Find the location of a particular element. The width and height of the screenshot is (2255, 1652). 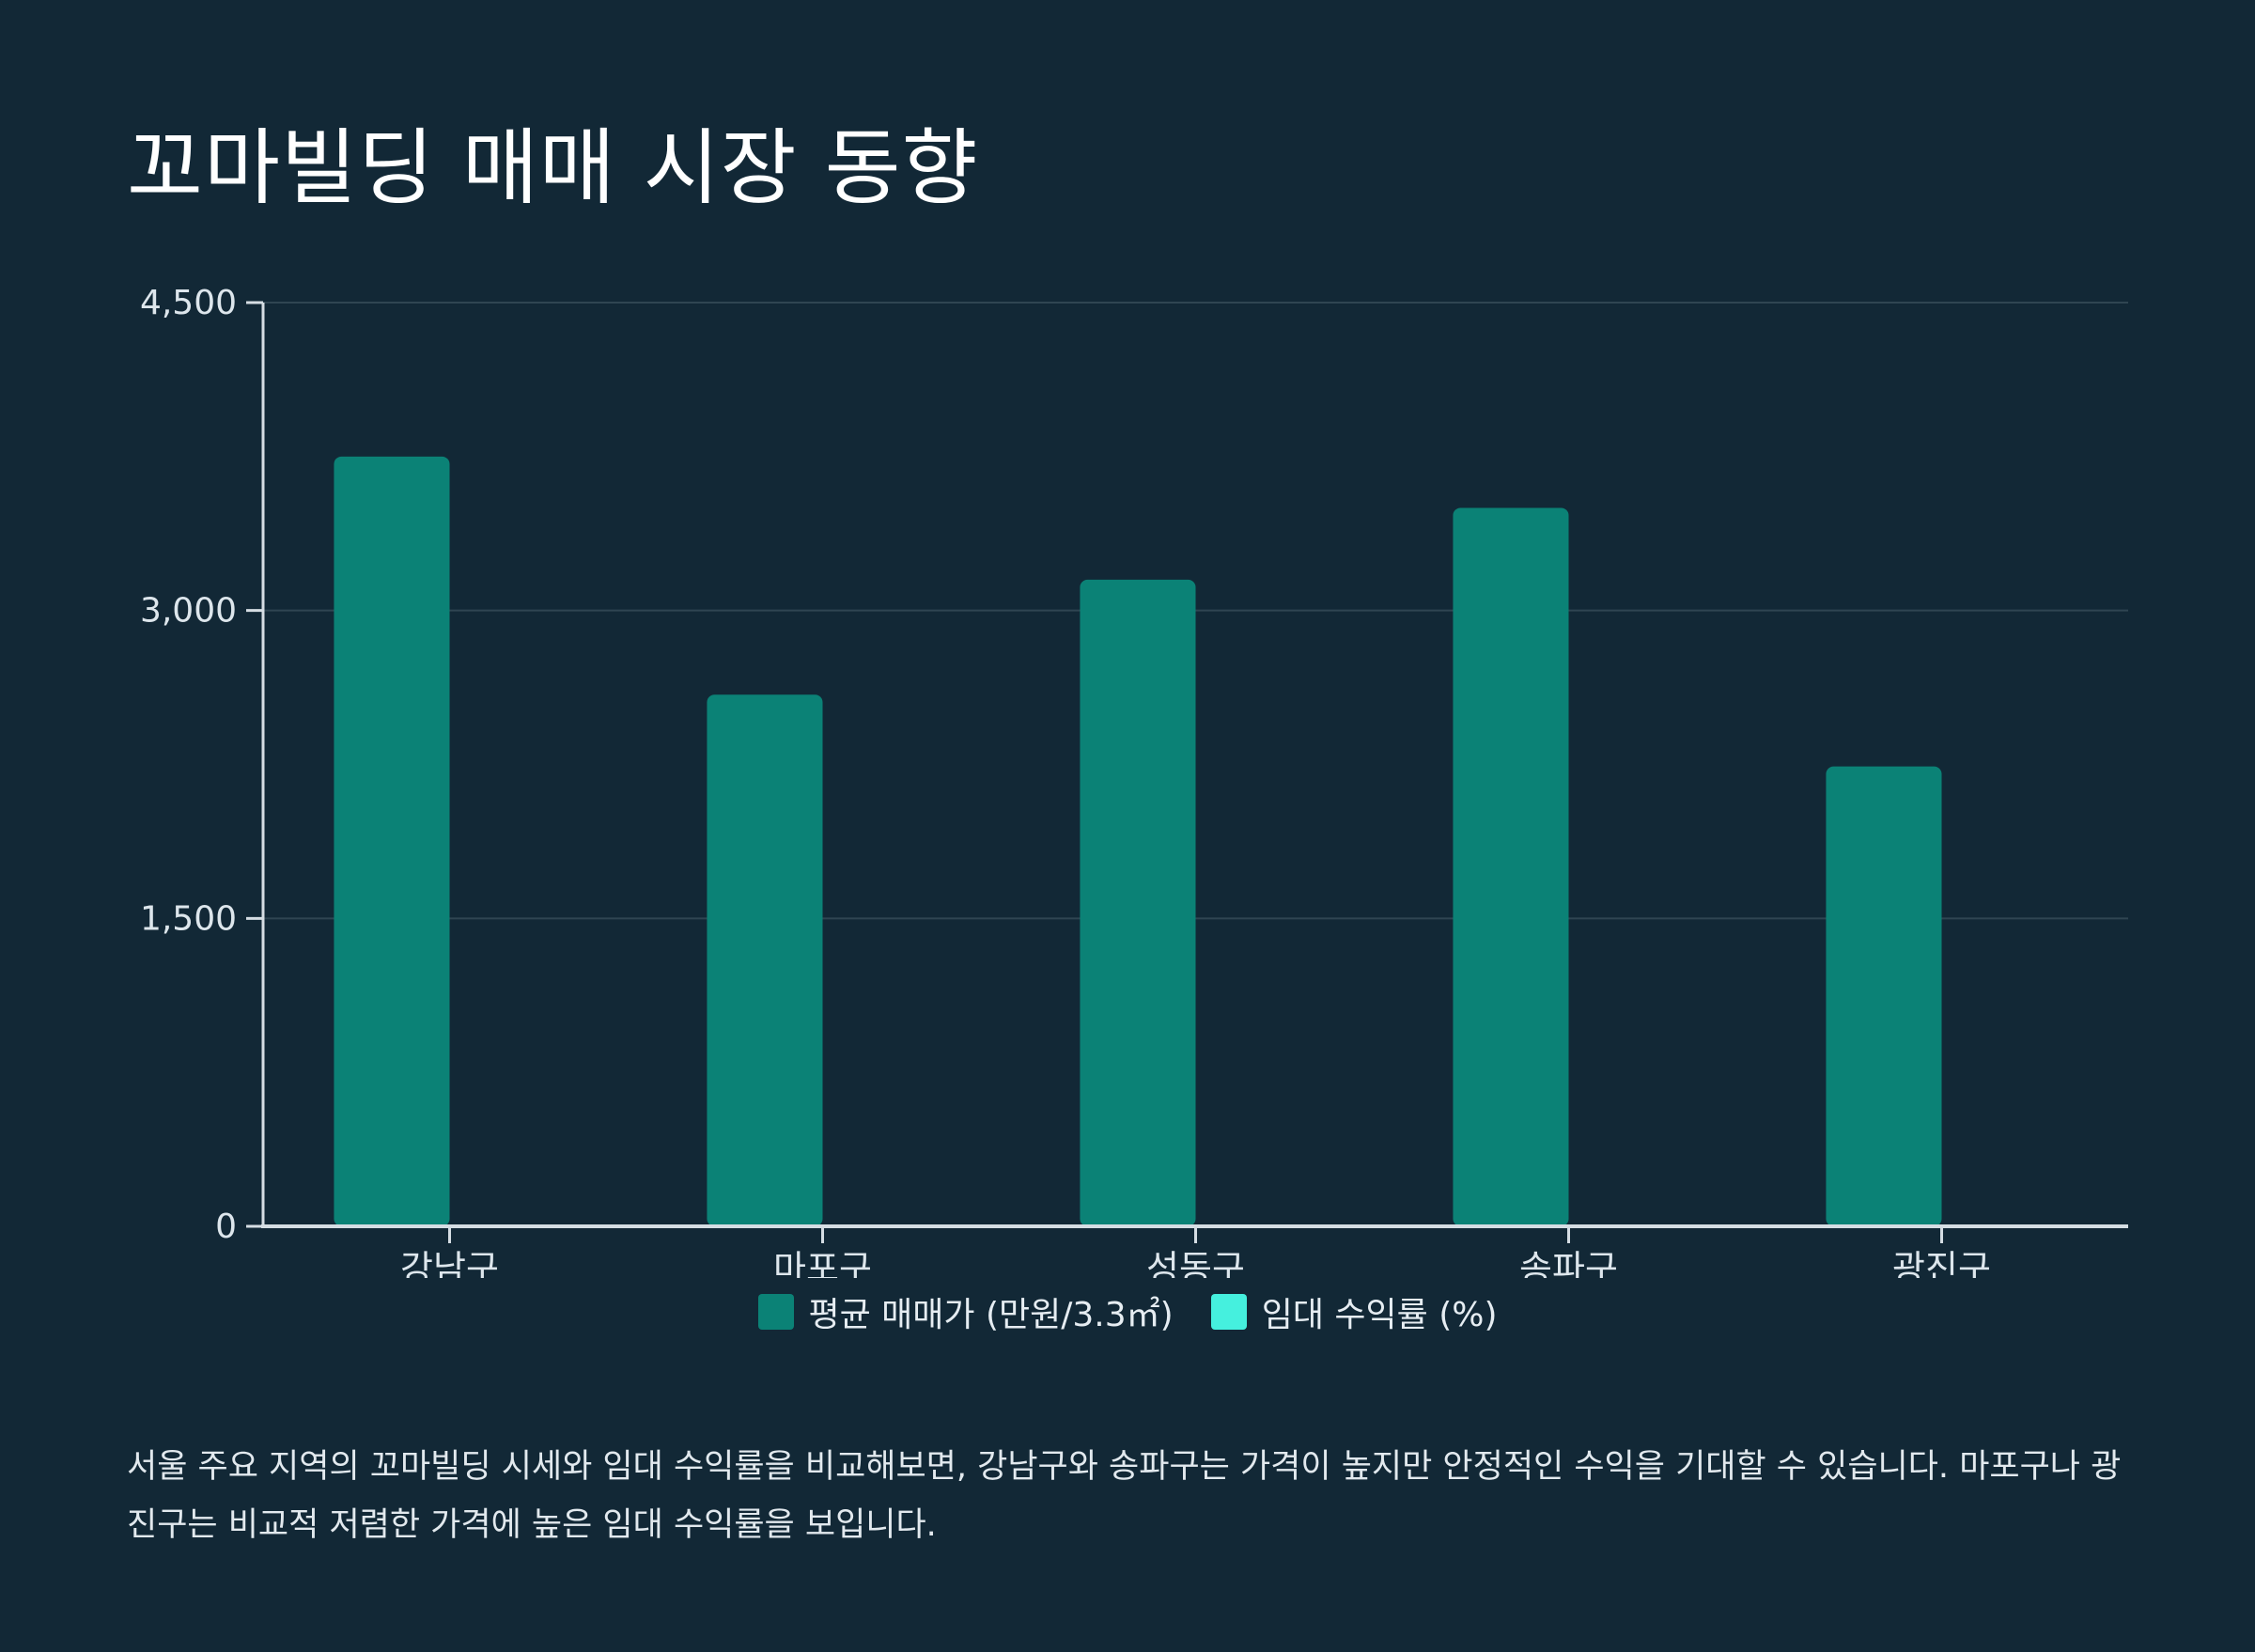

legend-swatch-price is located at coordinates (775, 1312).